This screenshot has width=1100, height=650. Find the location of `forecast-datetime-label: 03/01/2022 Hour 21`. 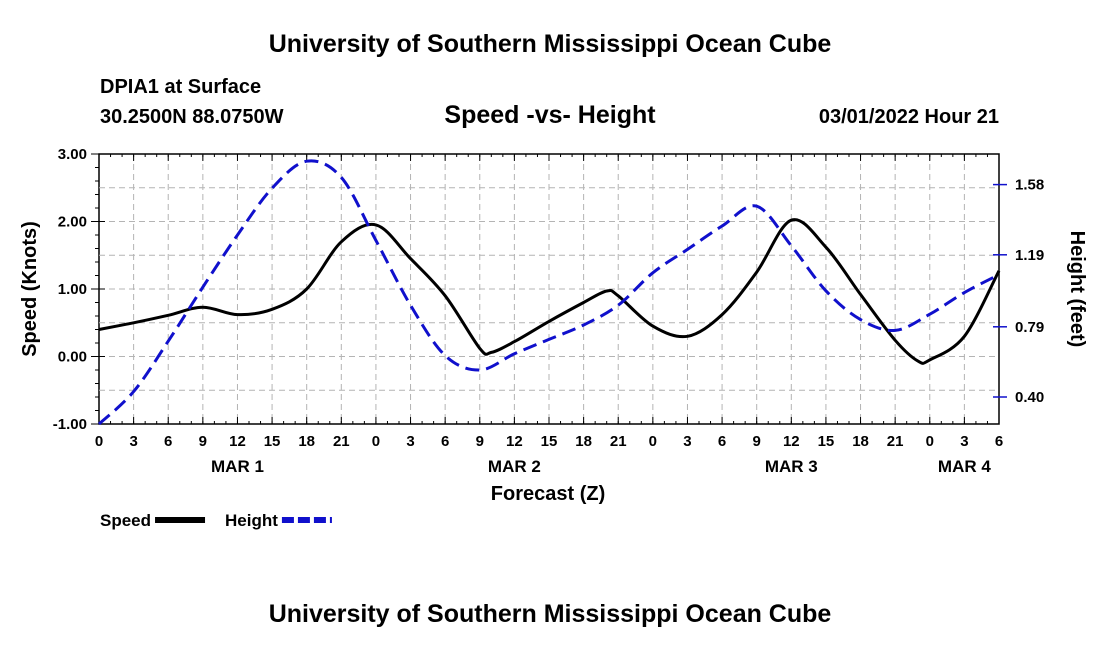

forecast-datetime-label: 03/01/2022 Hour 21 is located at coordinates (908, 117).